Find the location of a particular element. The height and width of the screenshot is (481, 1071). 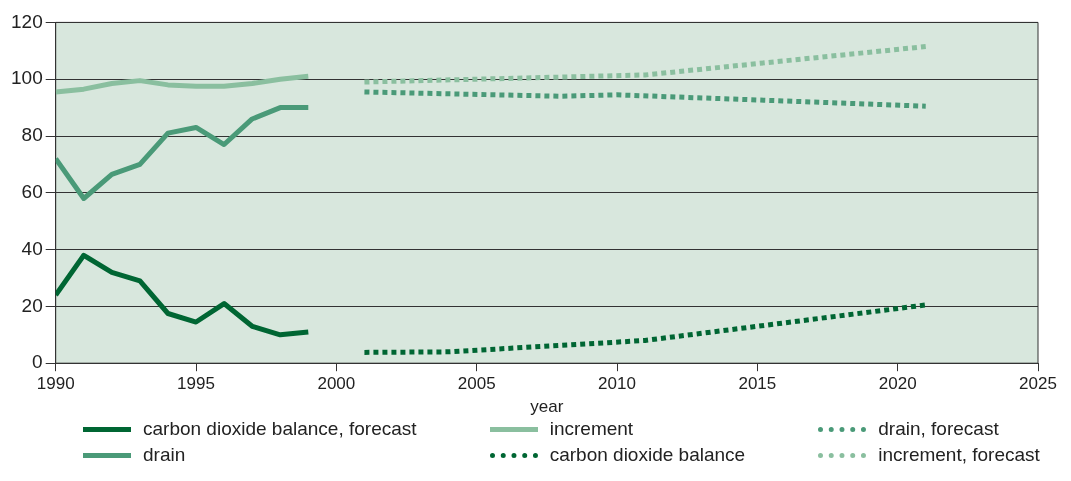

legend-label: drain is located at coordinates (164, 455).